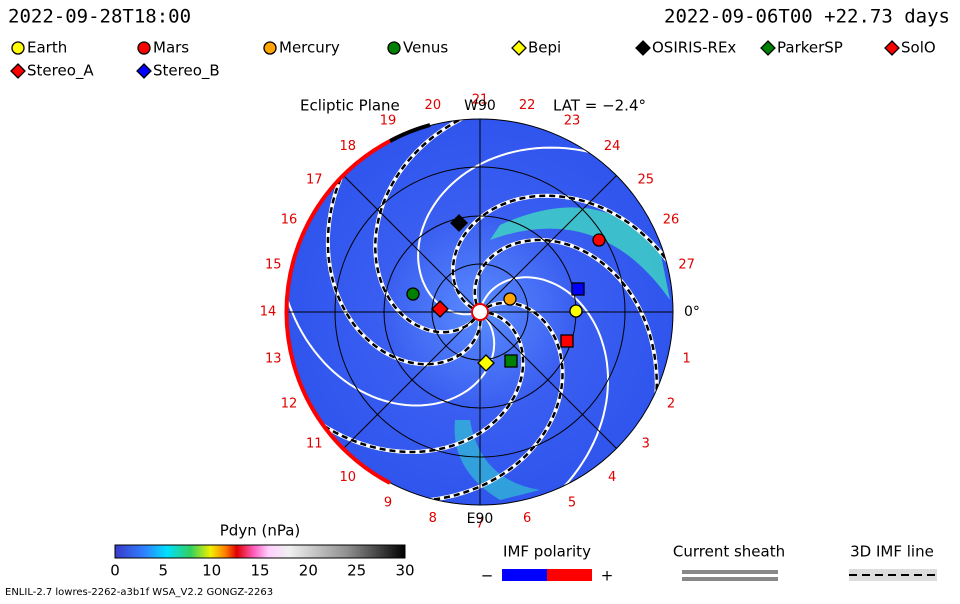 This screenshot has height=604, width=960. Describe the element at coordinates (47, 48) in the screenshot. I see `legend-label: Earth` at that location.